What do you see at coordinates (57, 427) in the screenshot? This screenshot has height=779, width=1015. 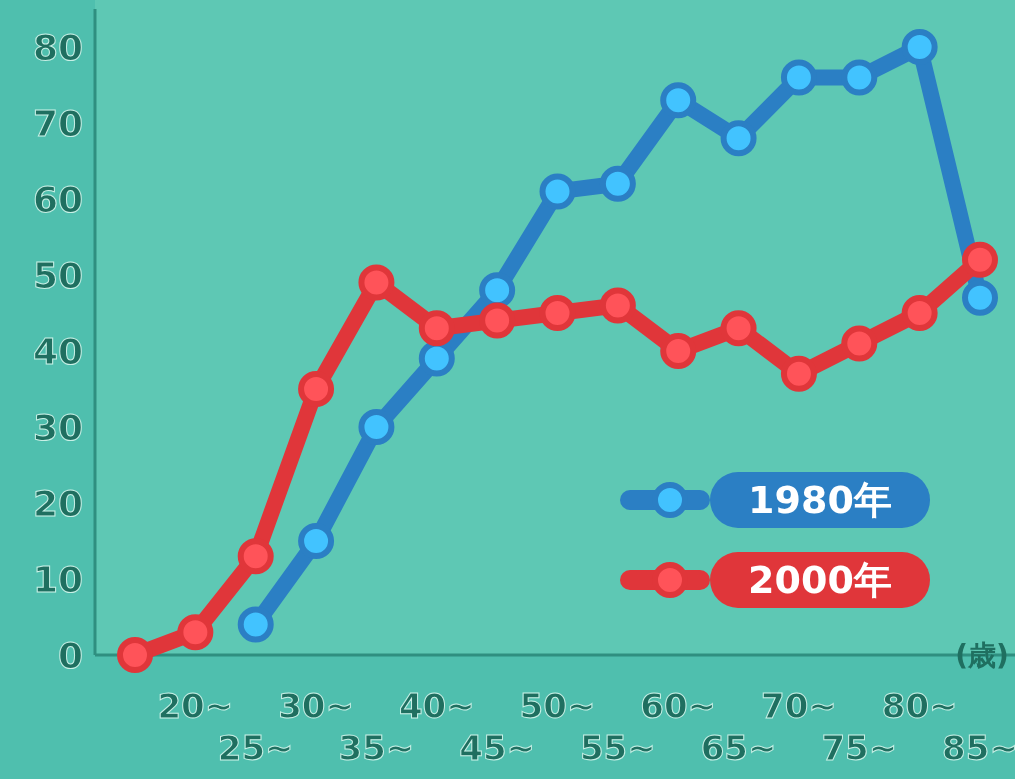 I see `y-tick-label: 30` at bounding box center [57, 427].